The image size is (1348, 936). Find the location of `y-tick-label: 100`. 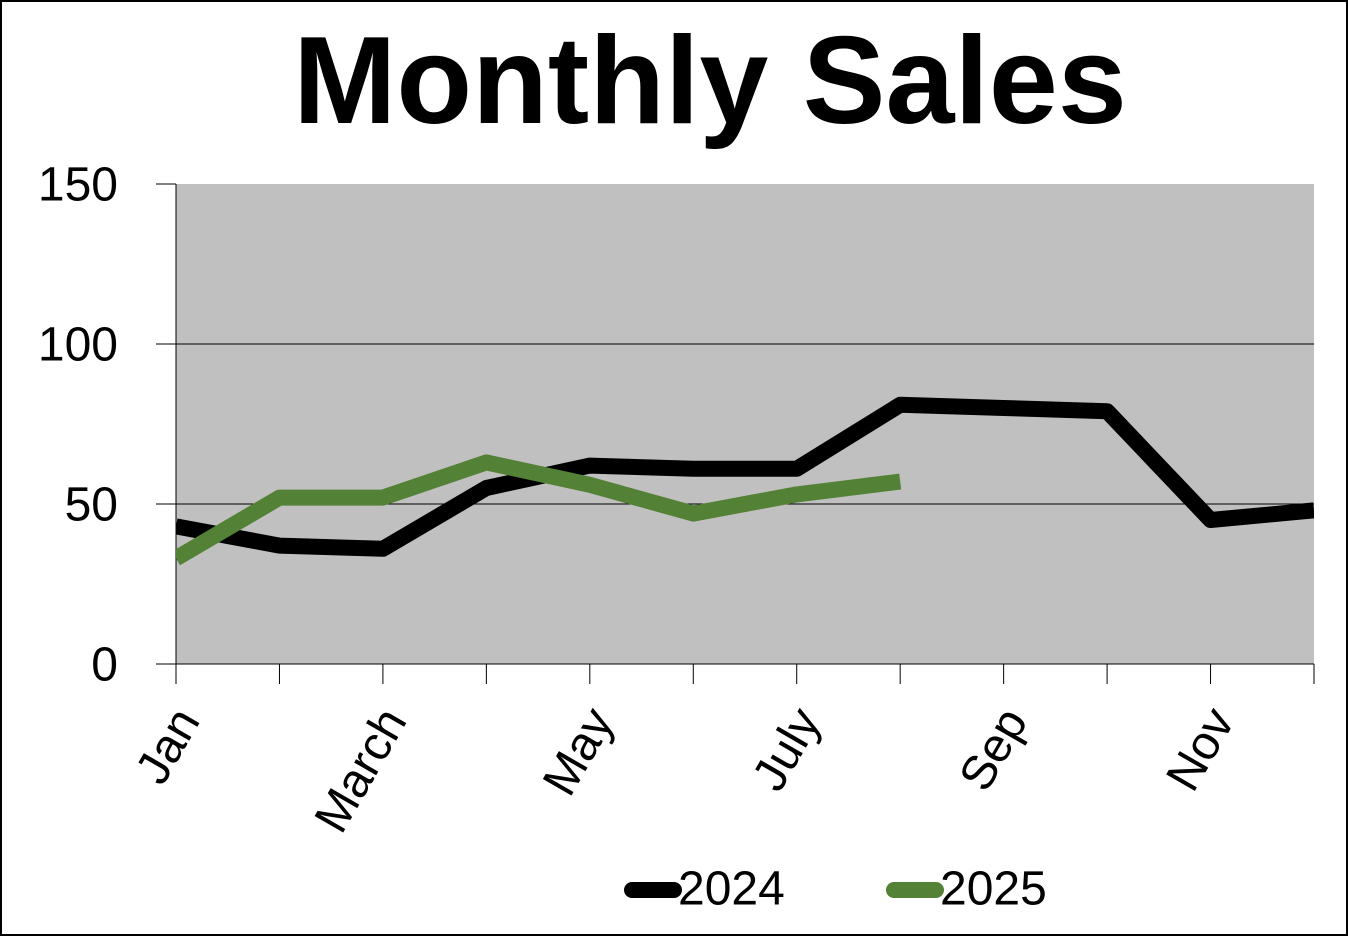

y-tick-label: 100 is located at coordinates (78, 345).